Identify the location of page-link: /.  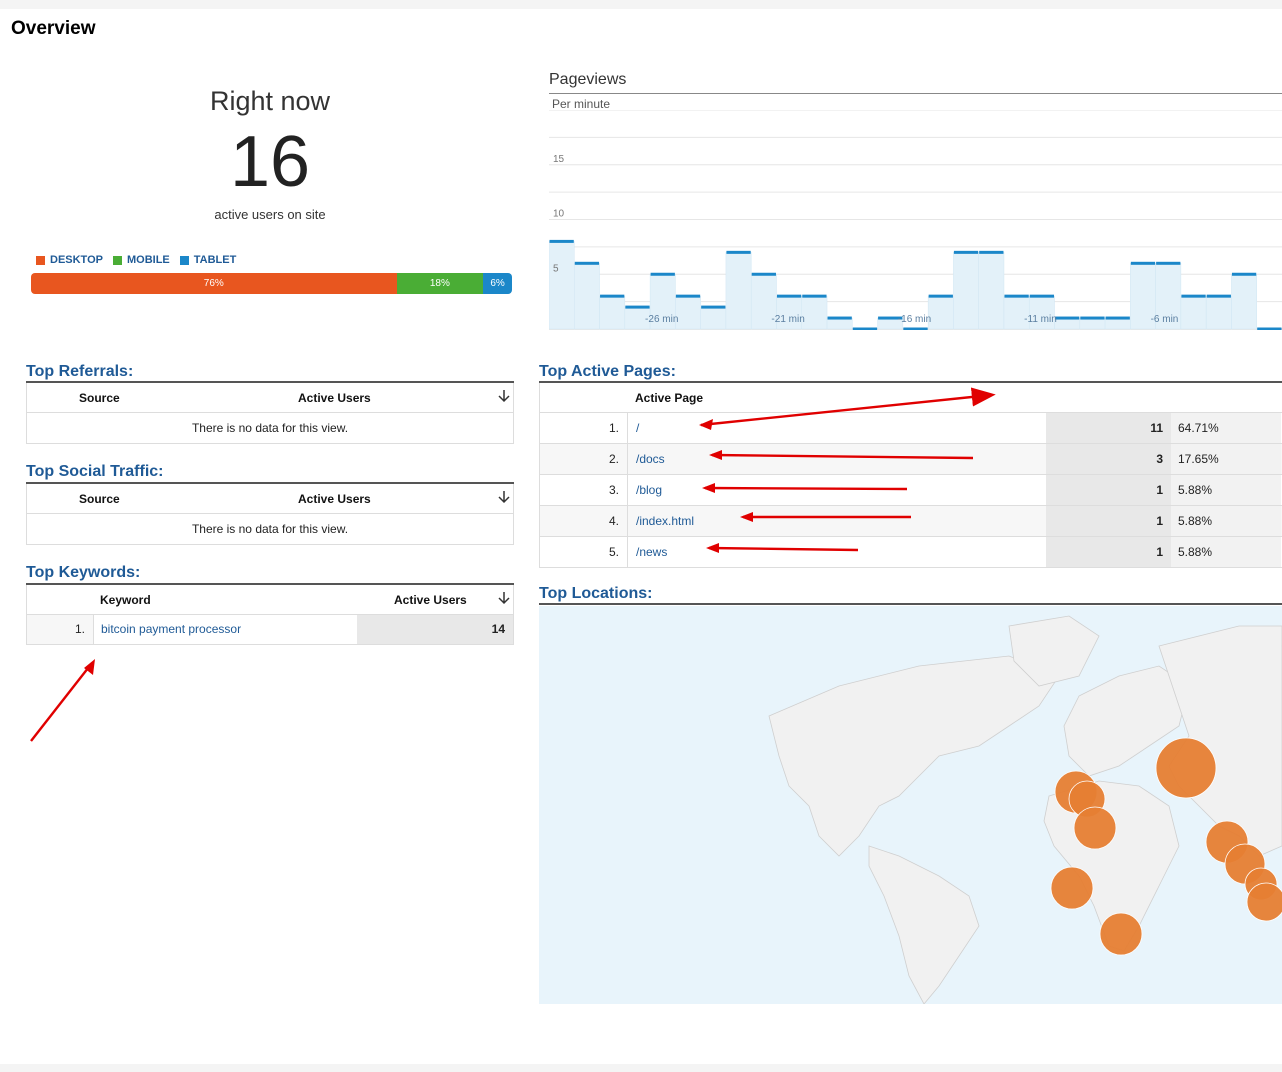
(638, 428).